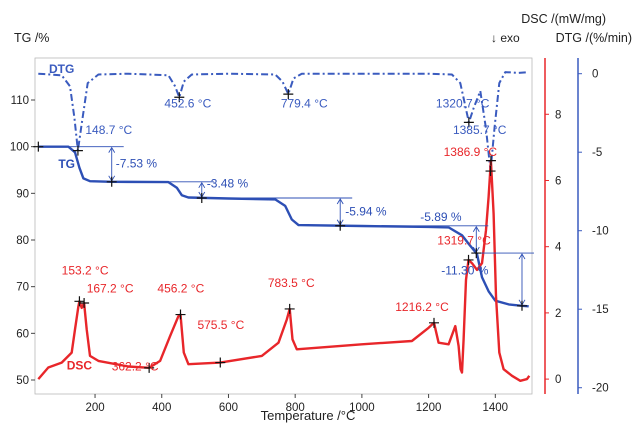 Image resolution: width=637 pixels, height=436 pixels. I want to click on dsc-tick-label: 0, so click(558, 380).